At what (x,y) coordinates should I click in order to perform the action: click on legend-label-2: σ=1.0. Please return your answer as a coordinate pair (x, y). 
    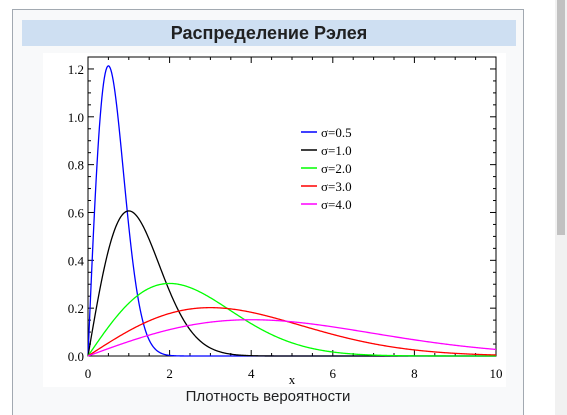
    Looking at the image, I should click on (336, 150).